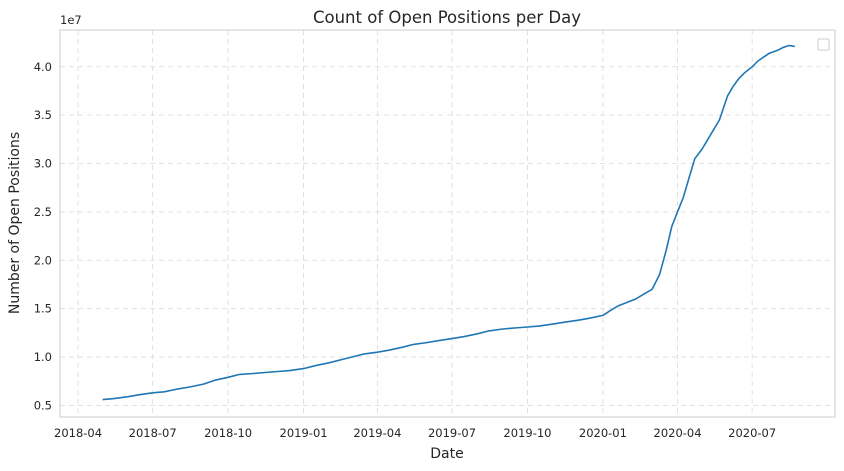 The height and width of the screenshot is (471, 844). Describe the element at coordinates (527, 433) in the screenshot. I see `x-tick-label: 2019-10` at that location.